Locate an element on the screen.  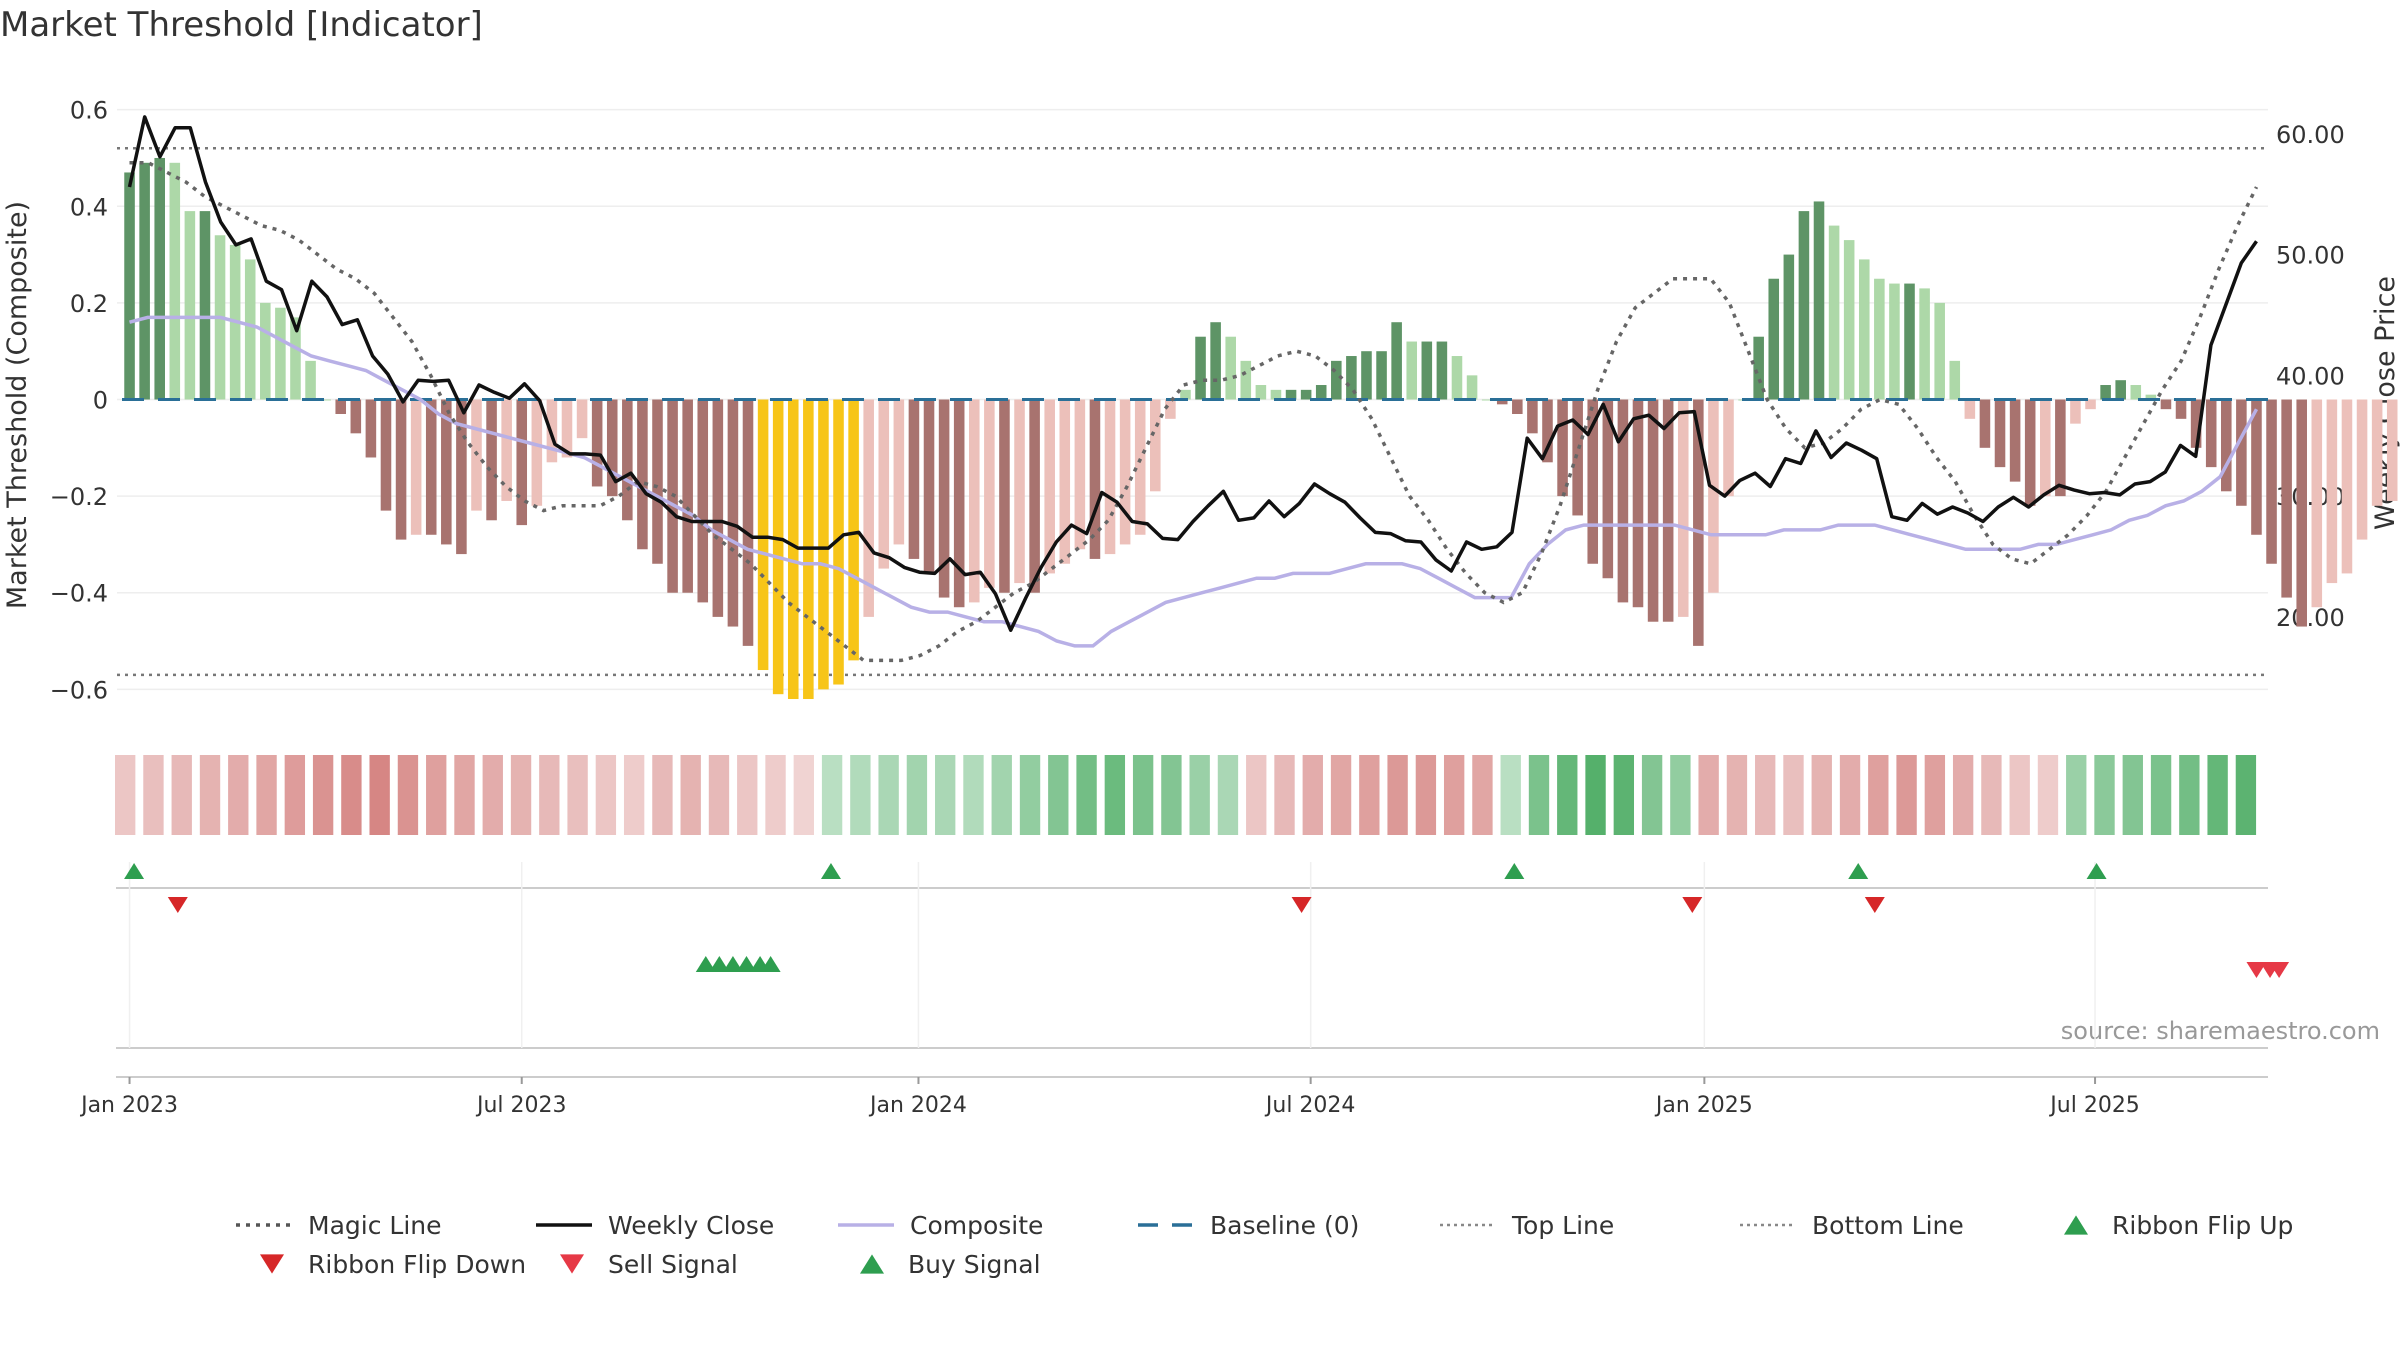
legend-item-ribbon-flip-up: Ribbon Flip Up is located at coordinates (2178, 1225).